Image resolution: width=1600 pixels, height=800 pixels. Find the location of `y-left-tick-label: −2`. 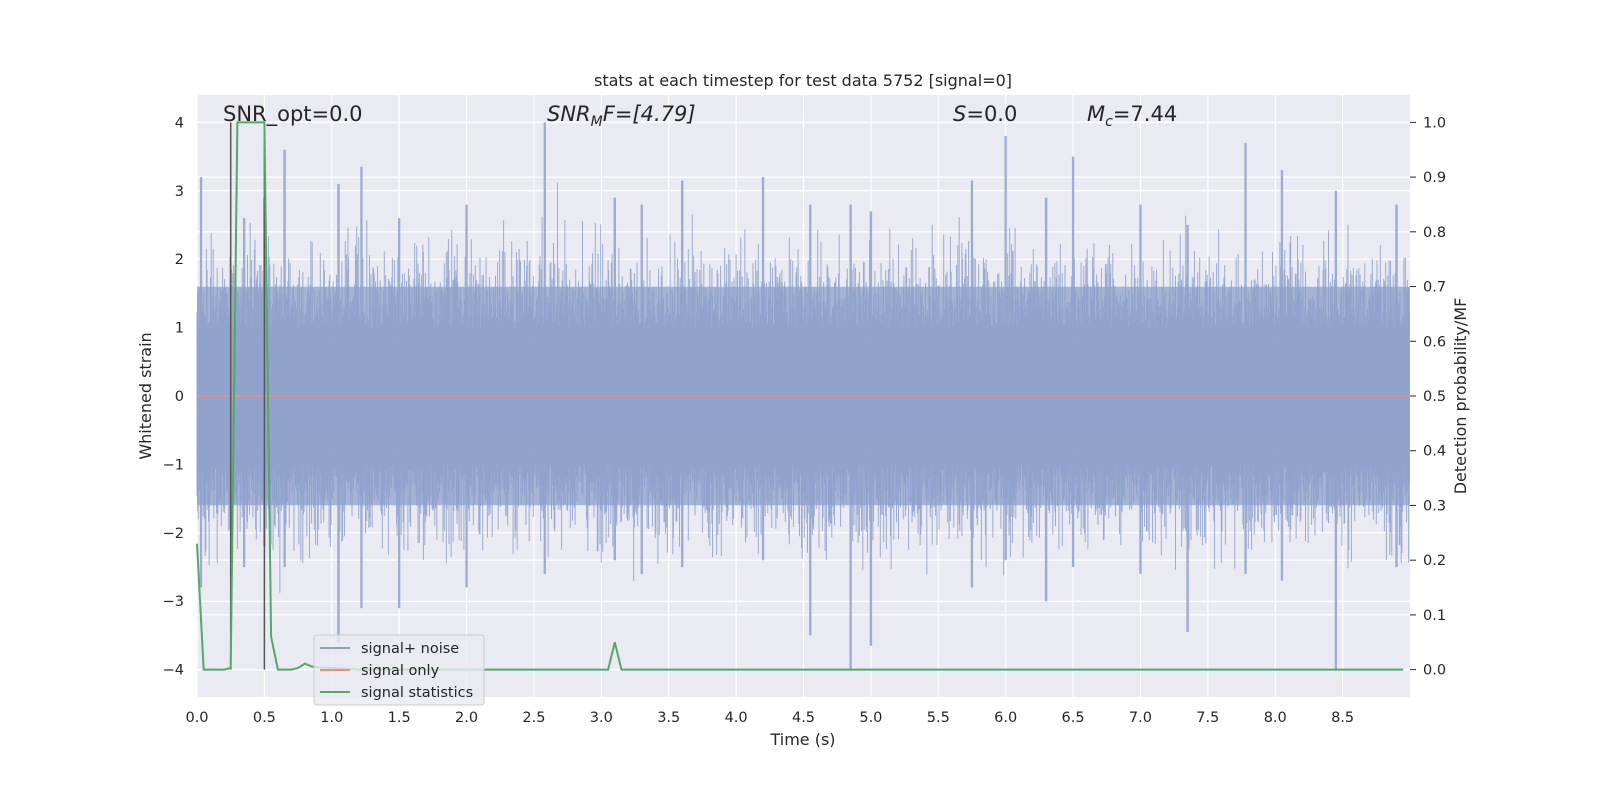

y-left-tick-label: −2 is located at coordinates (173, 534).